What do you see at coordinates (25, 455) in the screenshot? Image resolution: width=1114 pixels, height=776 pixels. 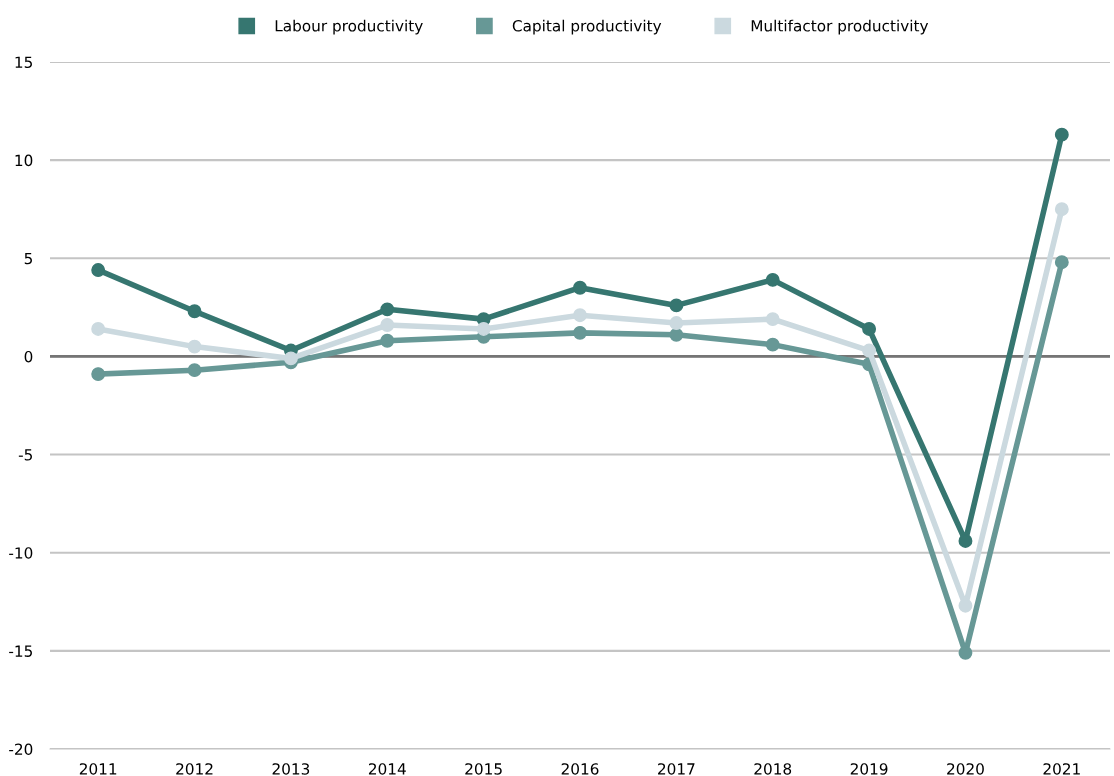 I see `y-tick-label: -5` at bounding box center [25, 455].